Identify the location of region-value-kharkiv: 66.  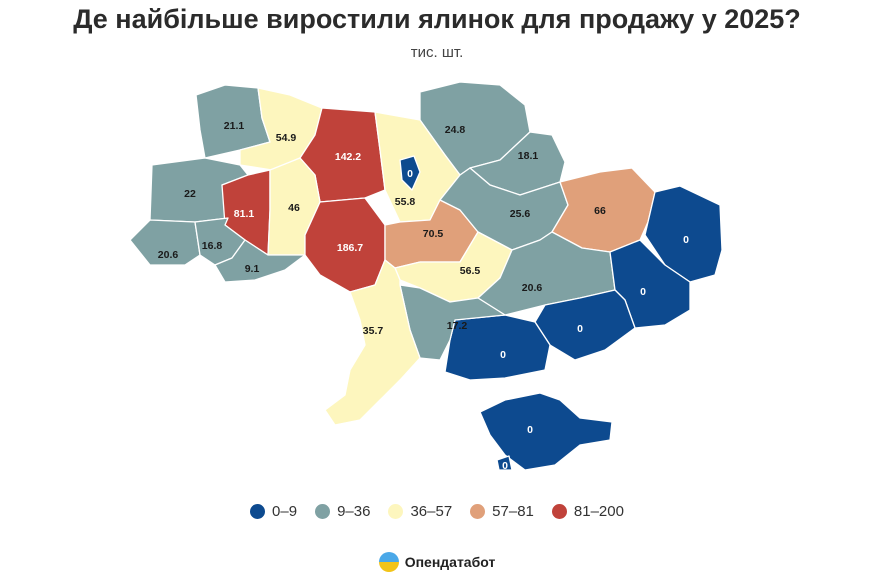
(600, 211).